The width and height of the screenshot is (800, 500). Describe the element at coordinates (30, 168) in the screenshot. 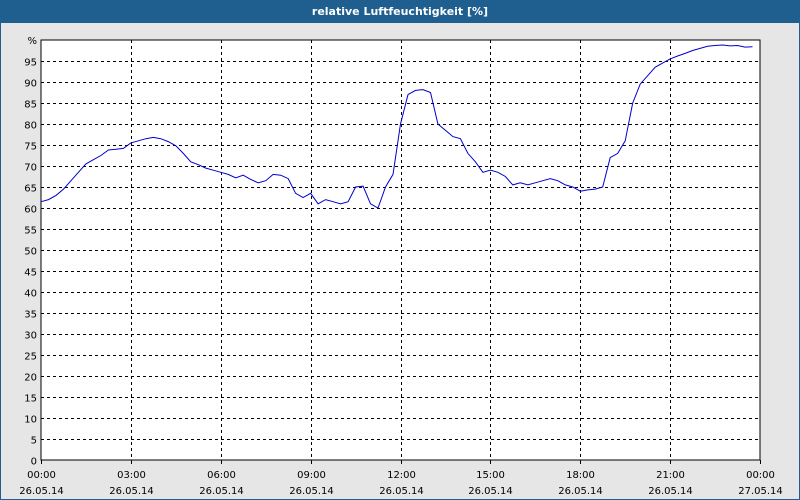

I see `y-tick-label: 70` at that location.